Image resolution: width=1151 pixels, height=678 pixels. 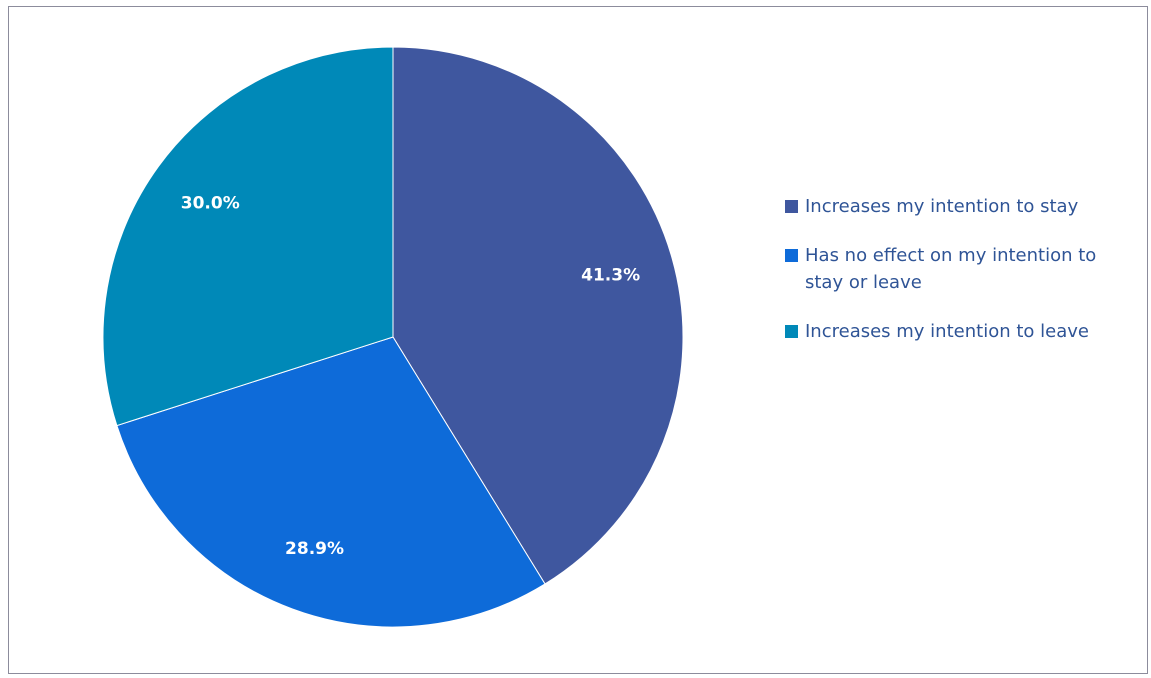 What do you see at coordinates (791, 255) in the screenshot?
I see `legend-swatch-no-effect` at bounding box center [791, 255].